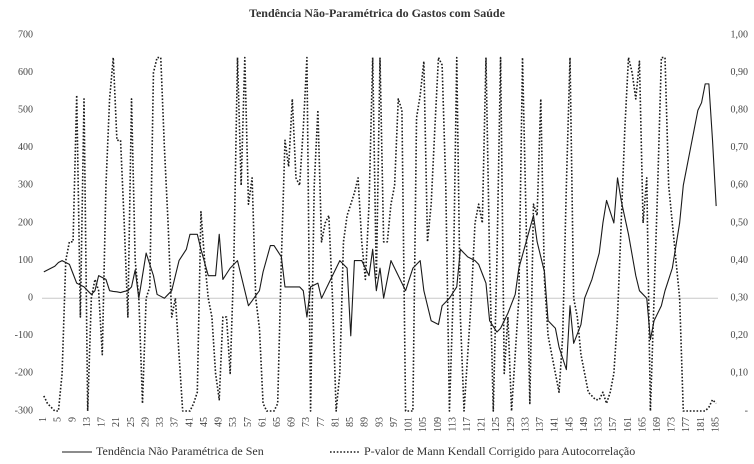 The height and width of the screenshot is (464, 754). What do you see at coordinates (116, 422) in the screenshot?
I see `x-tick-label: 21` at bounding box center [116, 422].